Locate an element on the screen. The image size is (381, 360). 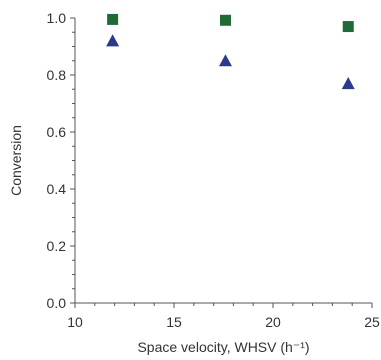
x-tick-label: 25 is located at coordinates (372, 322).